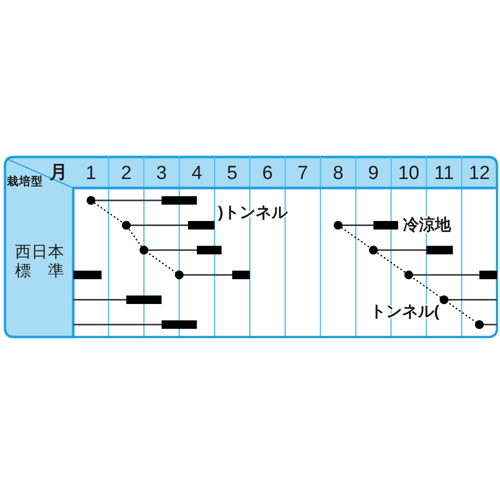 The image size is (500, 500). I want to click on x-tick-label: 1, so click(91, 173).